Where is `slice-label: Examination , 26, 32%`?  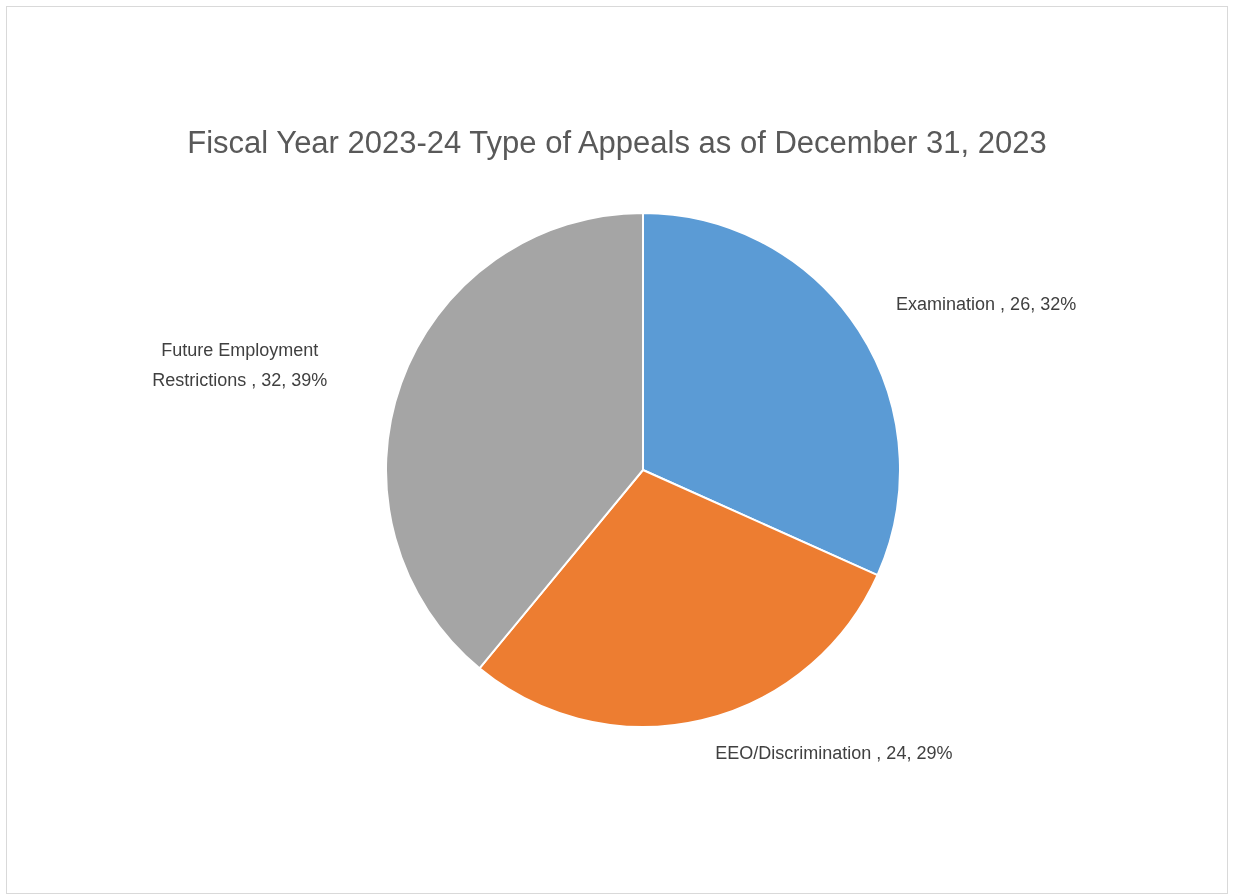
slice-label: Examination , 26, 32% is located at coordinates (986, 304).